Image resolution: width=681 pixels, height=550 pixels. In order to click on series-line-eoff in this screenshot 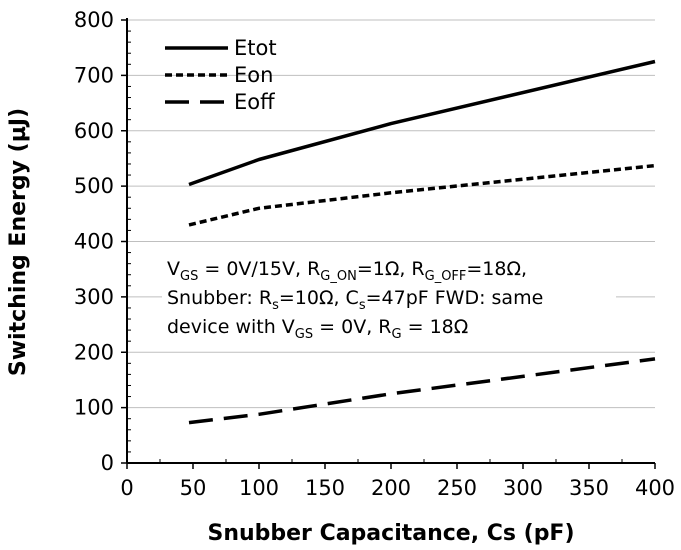, I will do `click(422, 391)`.